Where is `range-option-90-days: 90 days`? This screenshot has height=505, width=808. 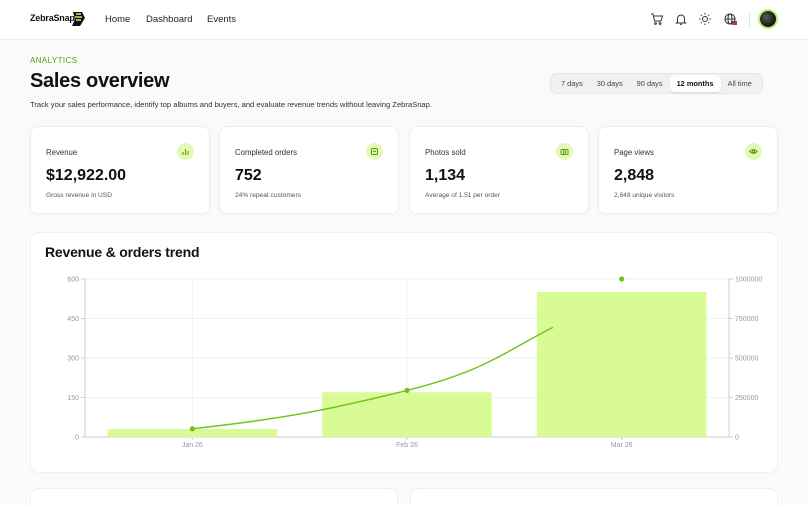 range-option-90-days: 90 days is located at coordinates (649, 83).